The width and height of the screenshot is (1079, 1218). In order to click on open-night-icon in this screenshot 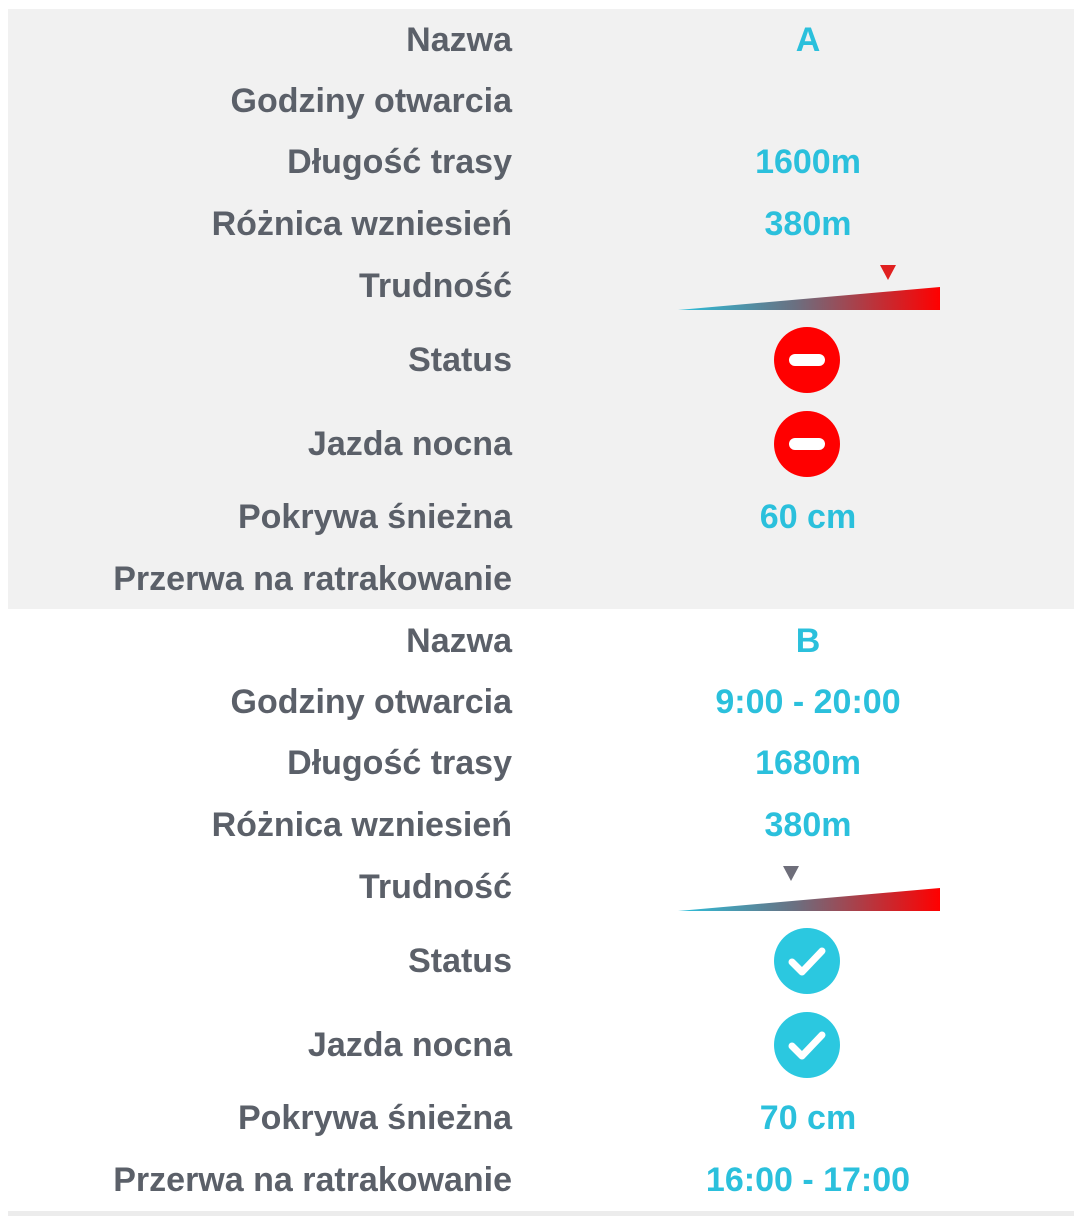, I will do `click(807, 1045)`.